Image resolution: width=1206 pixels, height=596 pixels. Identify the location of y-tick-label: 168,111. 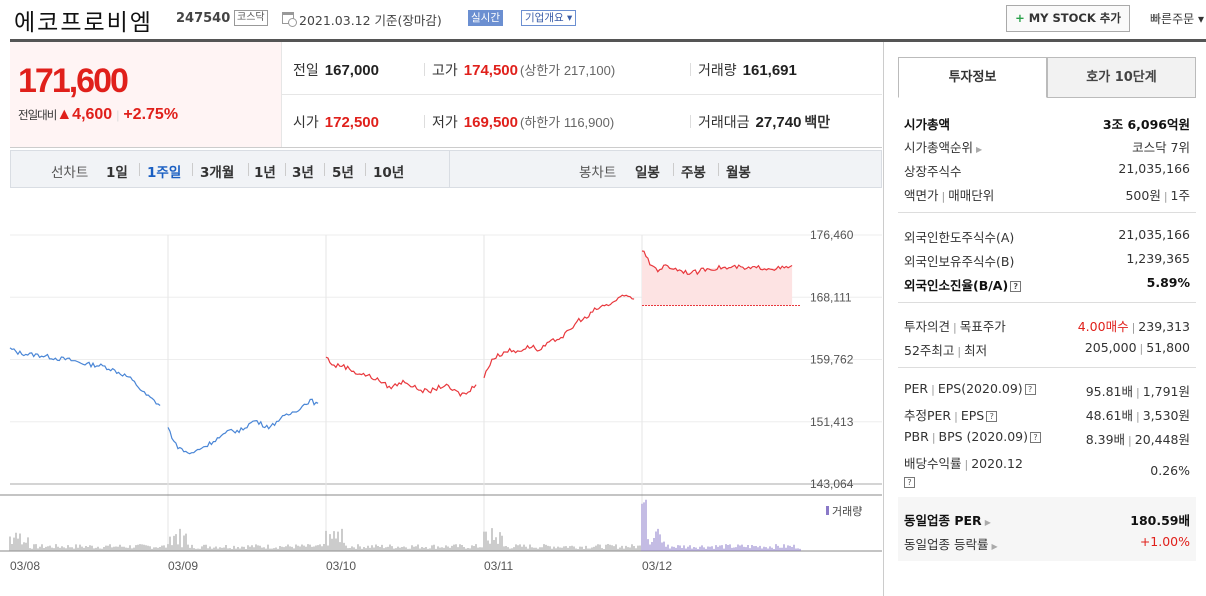
(831, 297).